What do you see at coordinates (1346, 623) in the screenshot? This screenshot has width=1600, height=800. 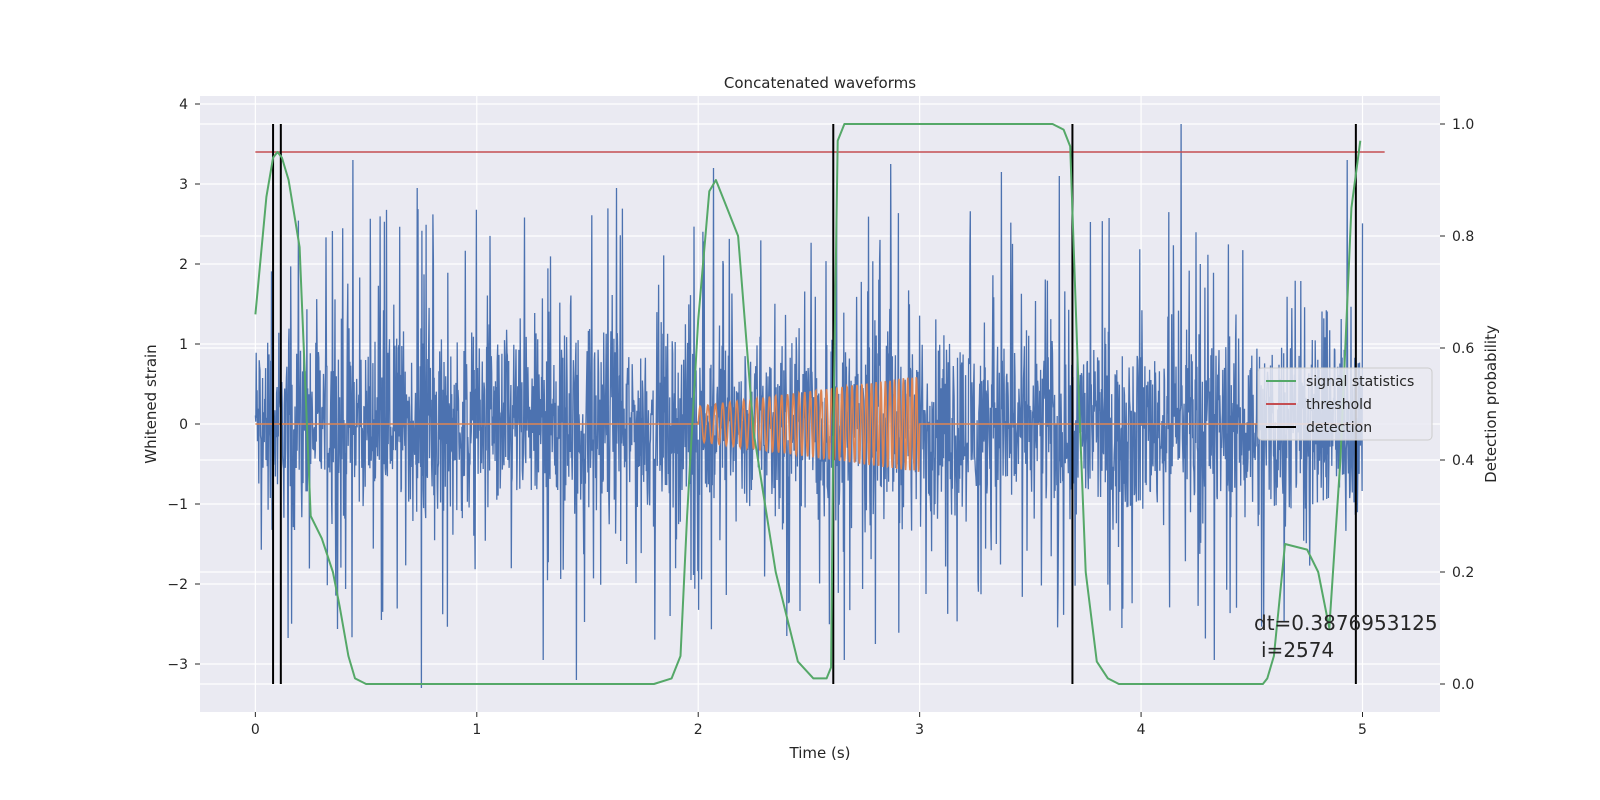 I see `annotation-dt: dt=0.3876953125` at bounding box center [1346, 623].